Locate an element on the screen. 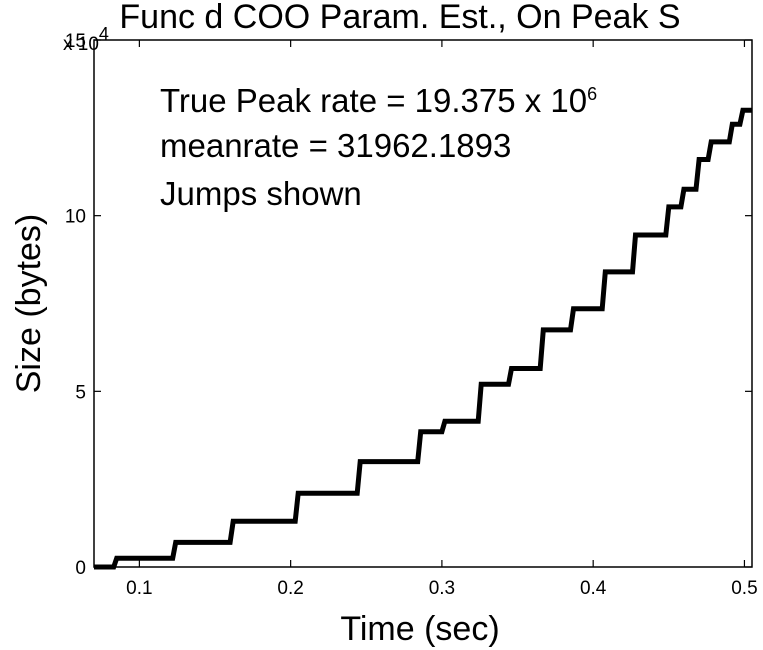 Image resolution: width=763 pixels, height=650 pixels. y-multiplier-label: x 104 is located at coordinates (86, 39).